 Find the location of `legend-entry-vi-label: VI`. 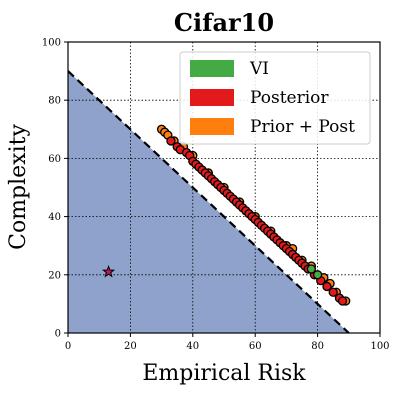

legend-entry-vi-label: VI is located at coordinates (259, 69).